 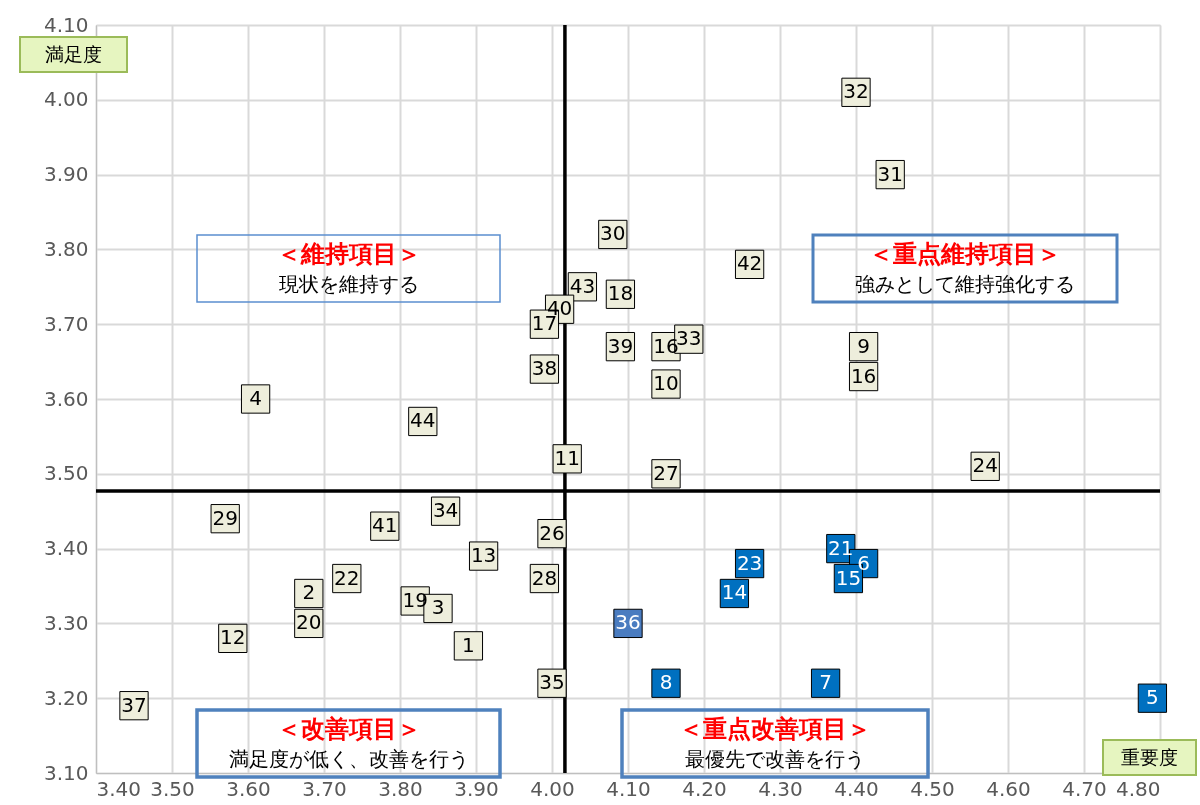 What do you see at coordinates (134, 704) in the screenshot?
I see `annotation: 37` at bounding box center [134, 704].